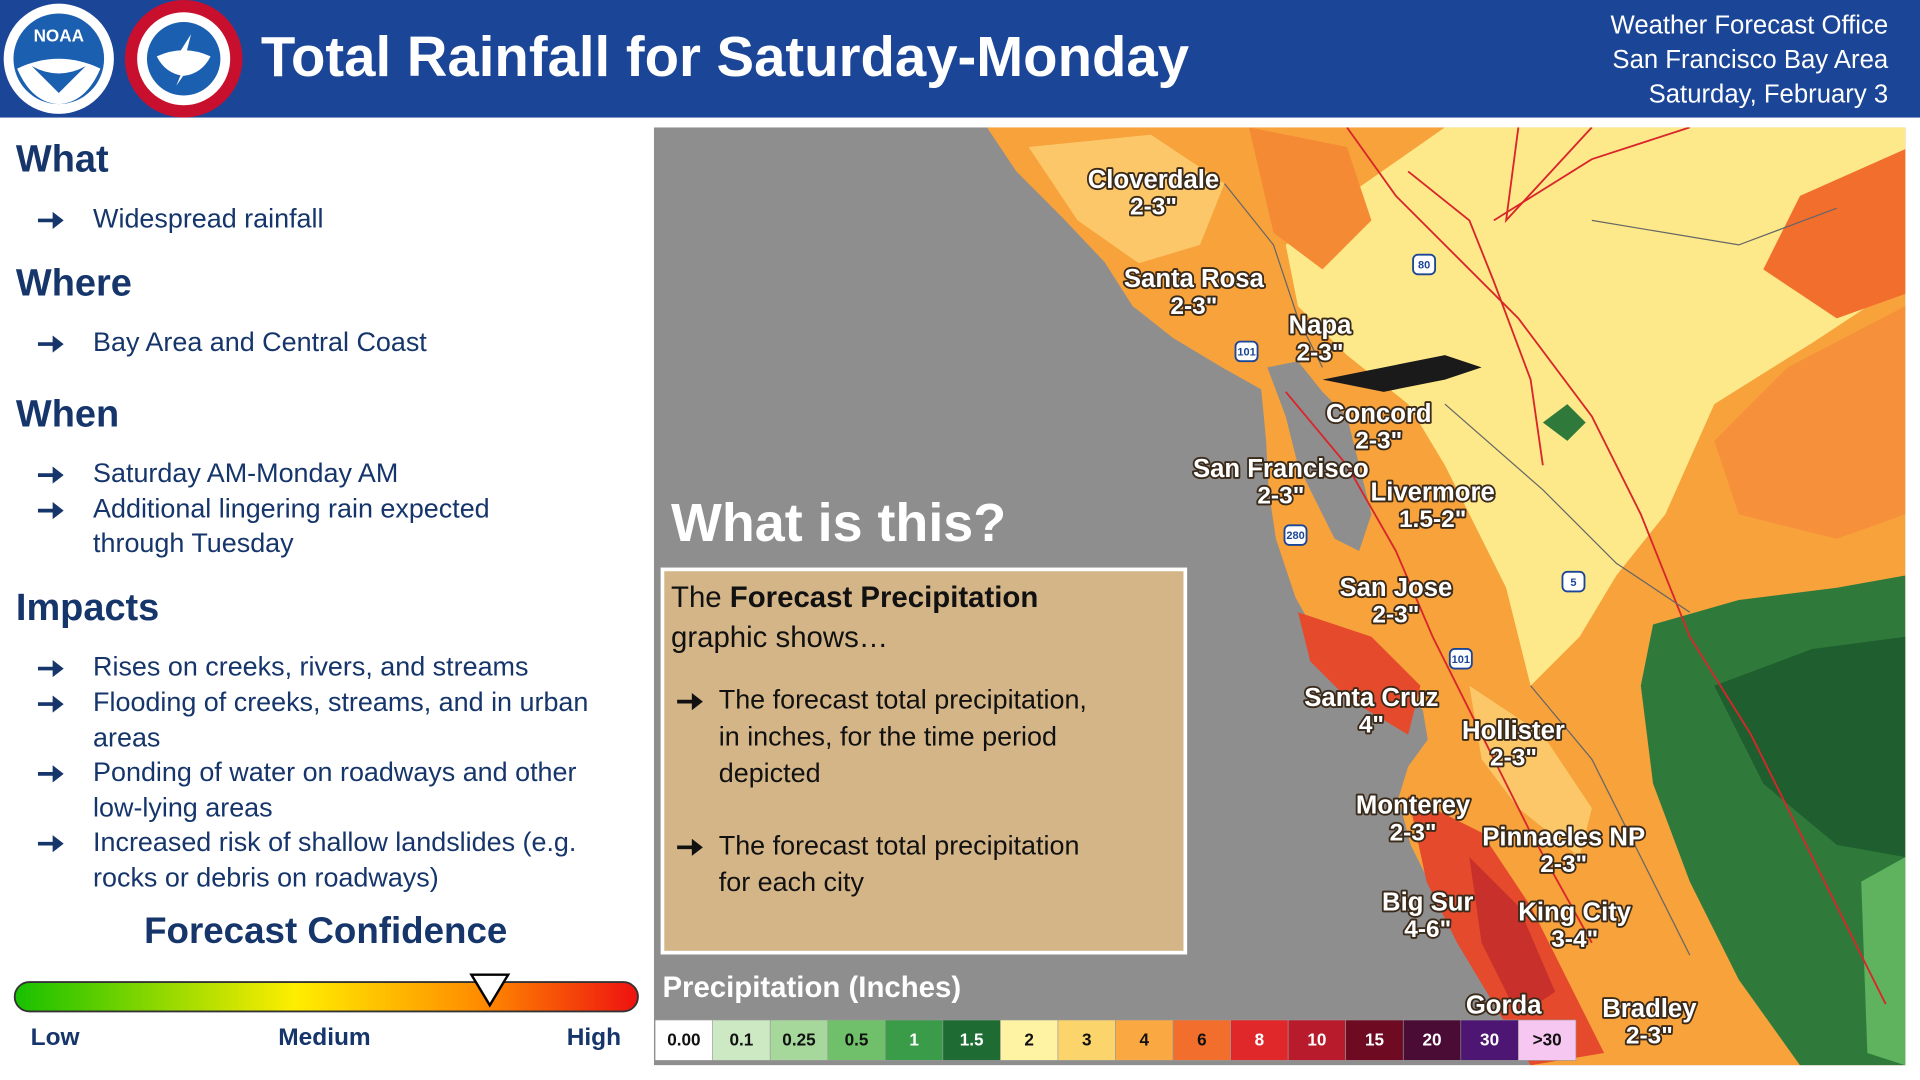 Image resolution: width=1920 pixels, height=1080 pixels. I want to click on city-name: Santa Rosa, so click(1194, 279).